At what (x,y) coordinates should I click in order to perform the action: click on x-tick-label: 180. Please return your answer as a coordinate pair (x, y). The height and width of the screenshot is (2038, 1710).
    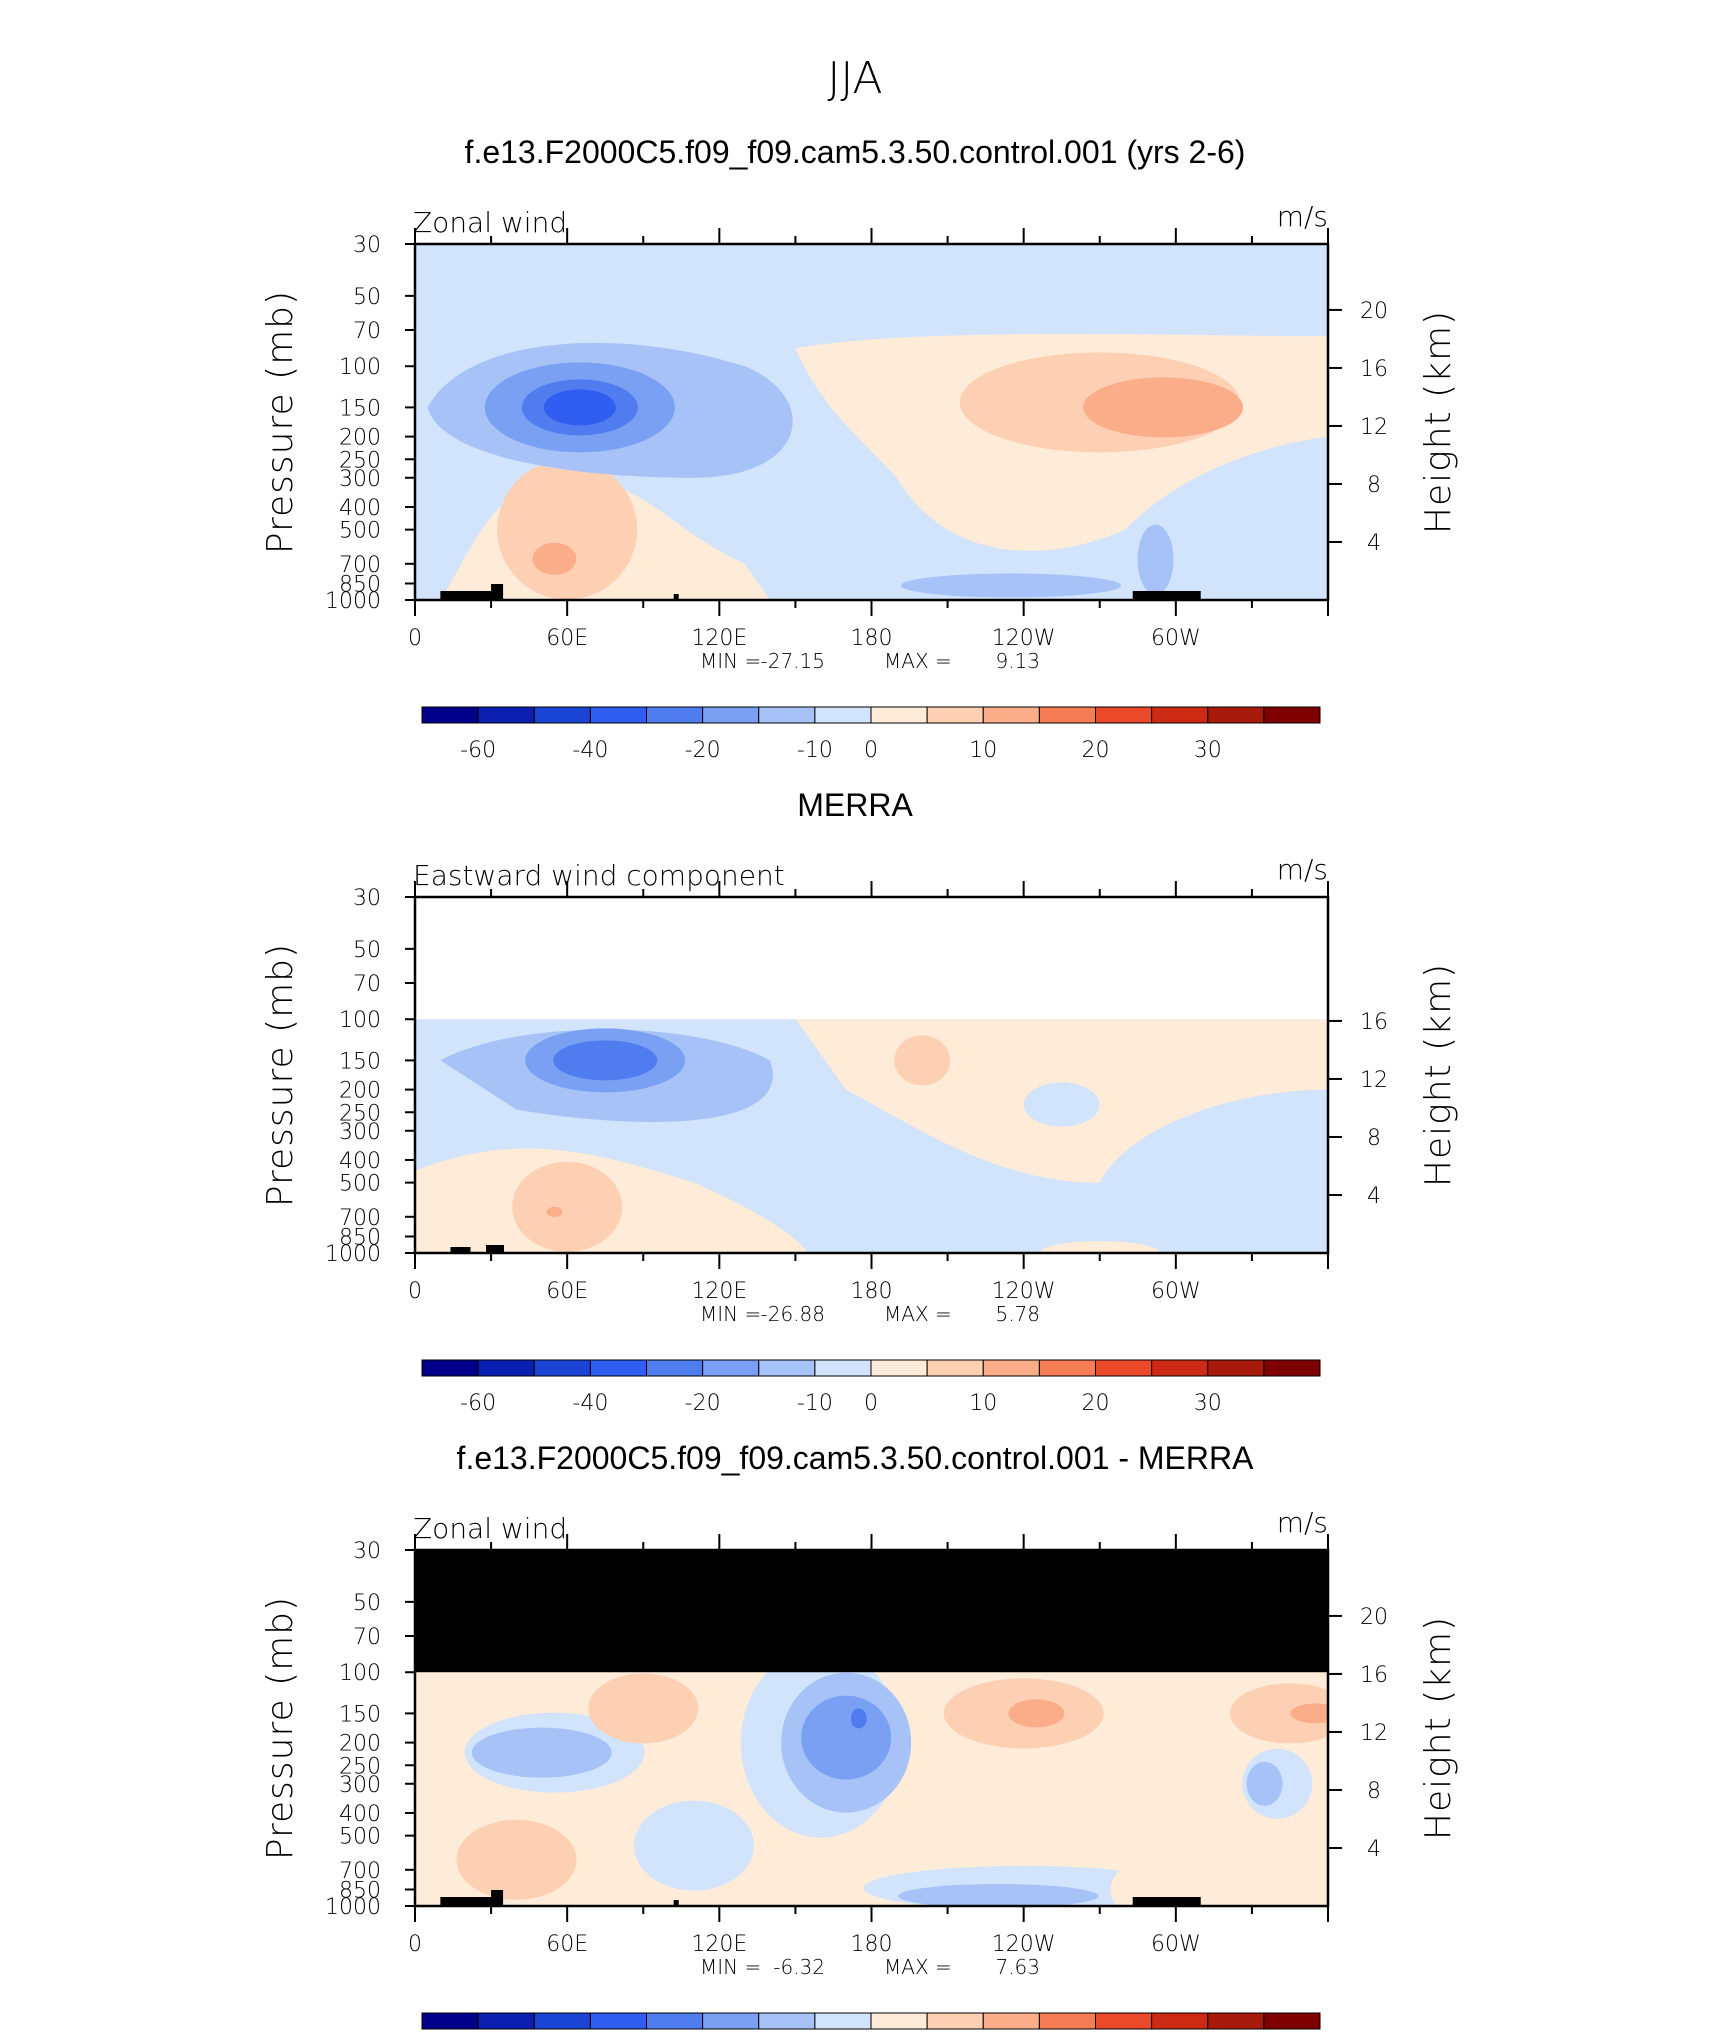
    Looking at the image, I should click on (872, 1291).